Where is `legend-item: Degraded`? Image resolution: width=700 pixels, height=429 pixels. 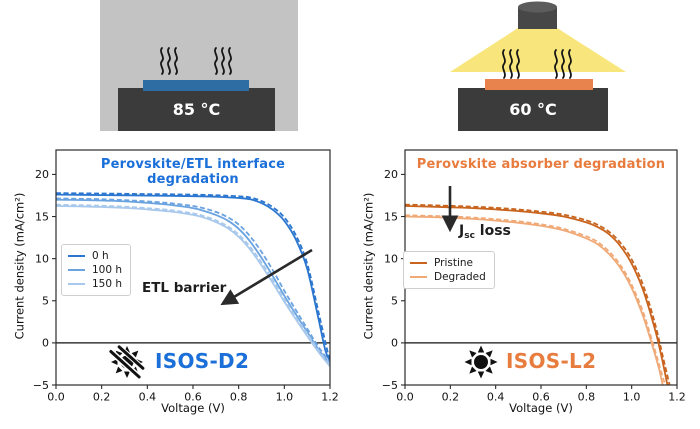 legend-item: Degraded is located at coordinates (448, 277).